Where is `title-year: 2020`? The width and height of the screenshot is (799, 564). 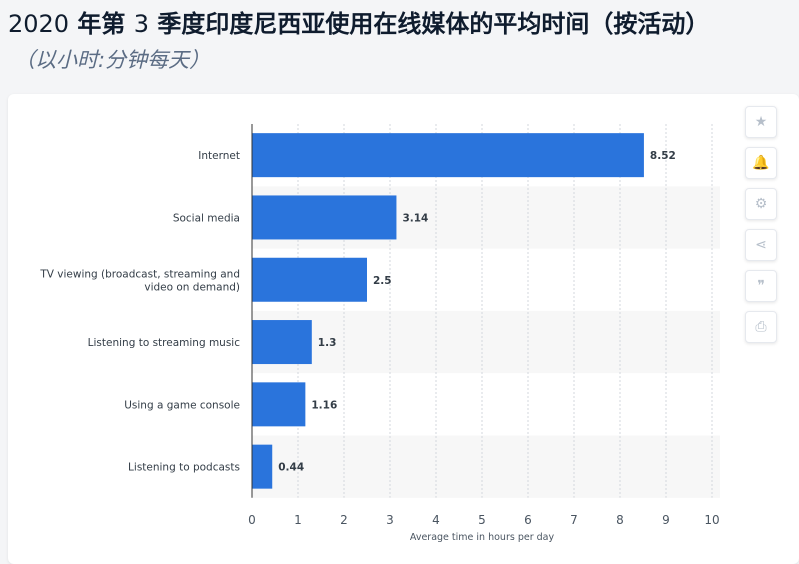 title-year: 2020 is located at coordinates (39, 24).